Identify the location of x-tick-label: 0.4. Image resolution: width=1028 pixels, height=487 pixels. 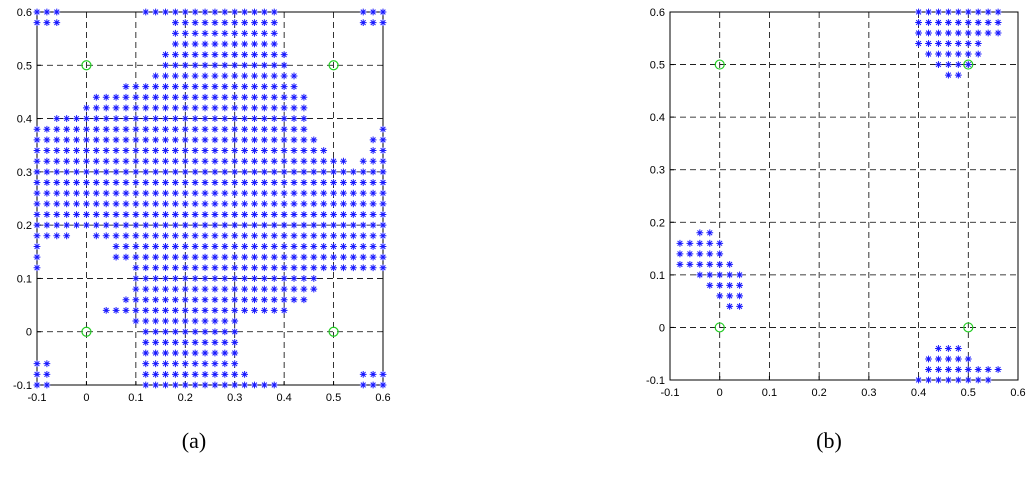
(918, 393).